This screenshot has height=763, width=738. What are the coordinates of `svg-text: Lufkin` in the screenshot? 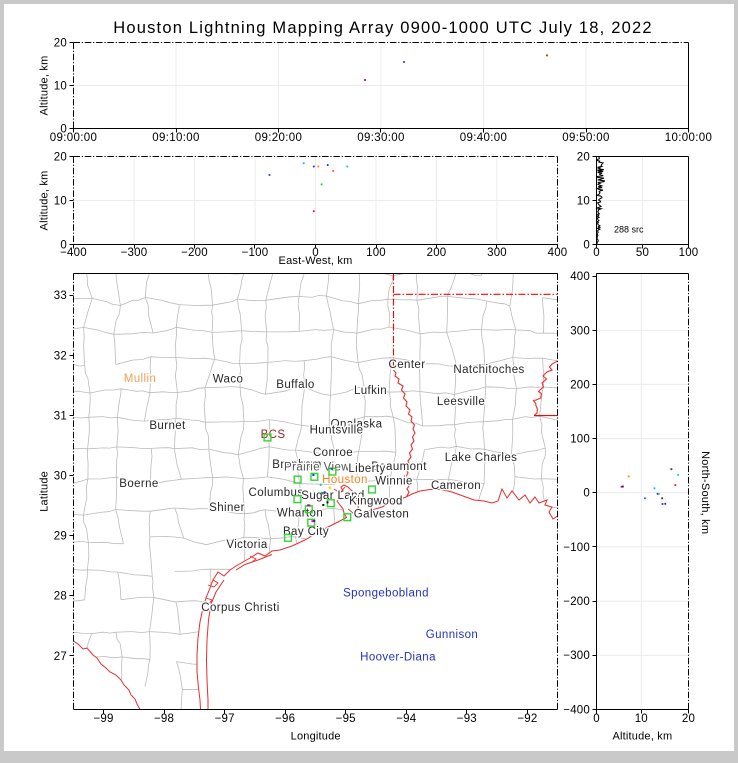 It's located at (370, 391).